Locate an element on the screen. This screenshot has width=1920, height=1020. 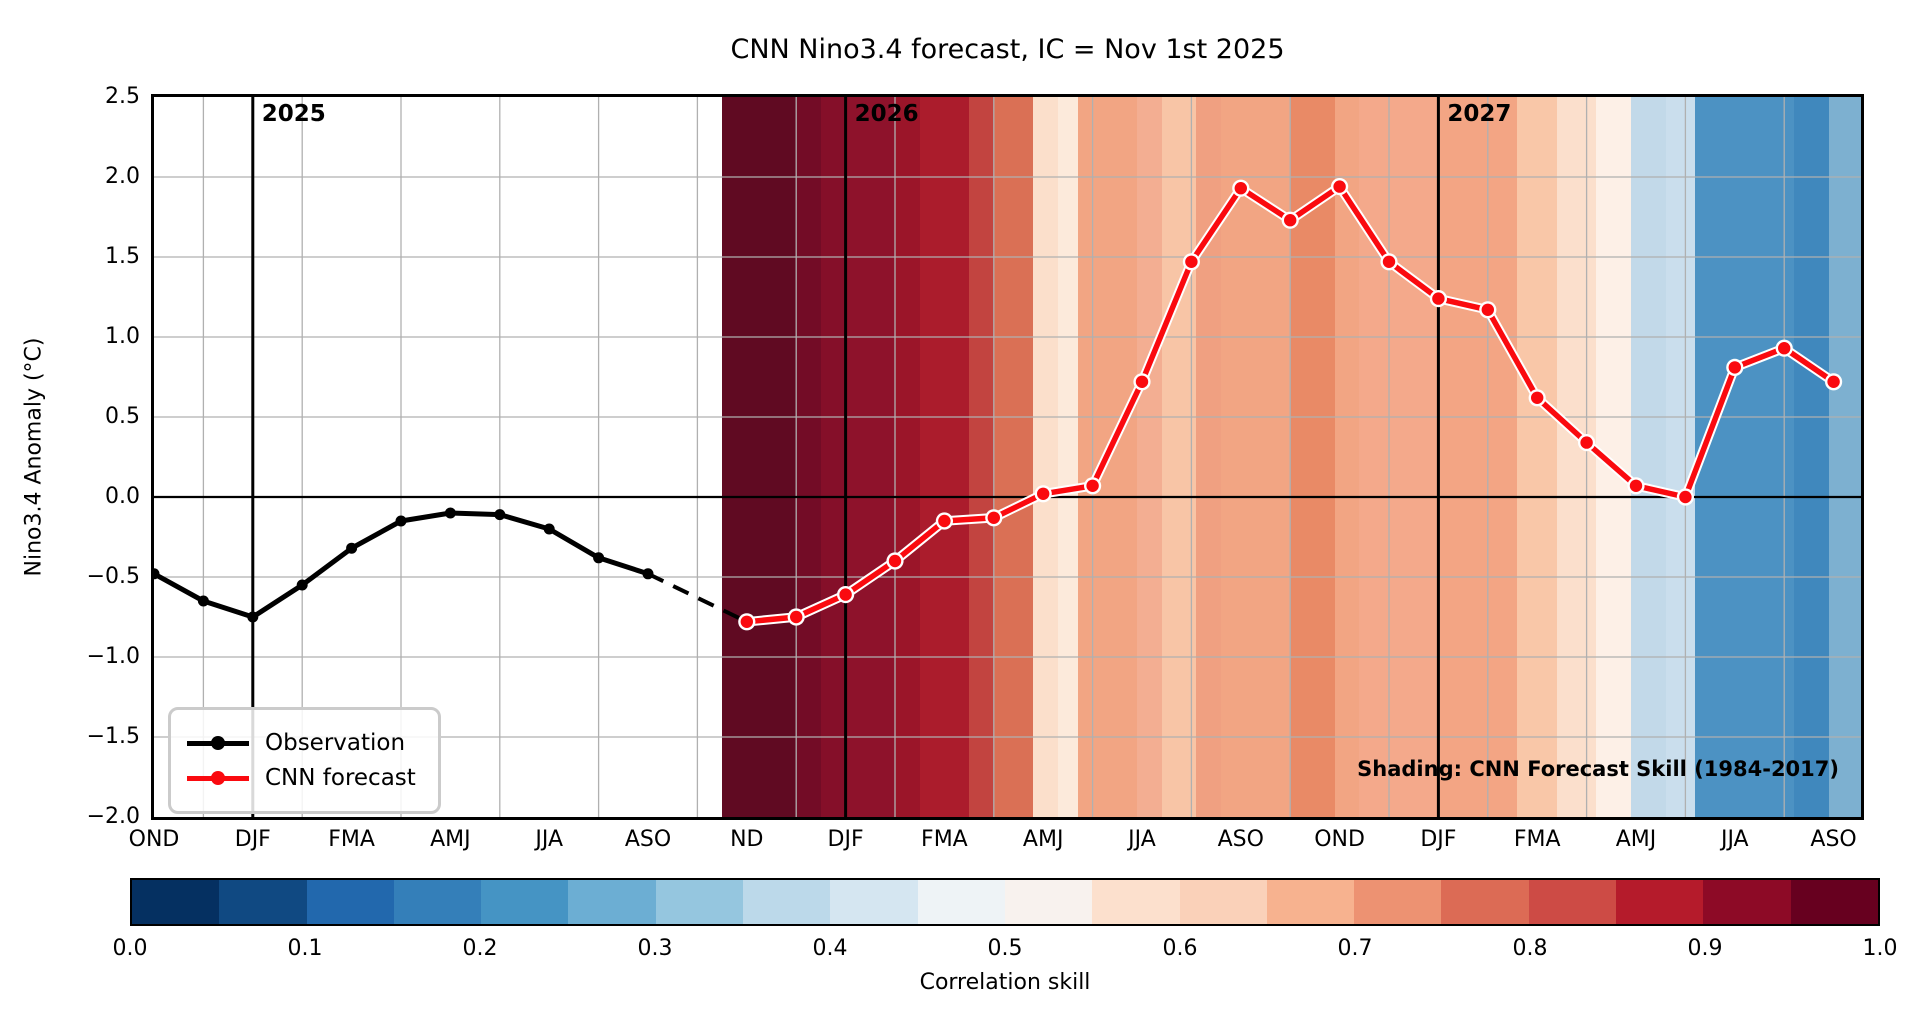
x-tick-label: ND is located at coordinates (747, 839).